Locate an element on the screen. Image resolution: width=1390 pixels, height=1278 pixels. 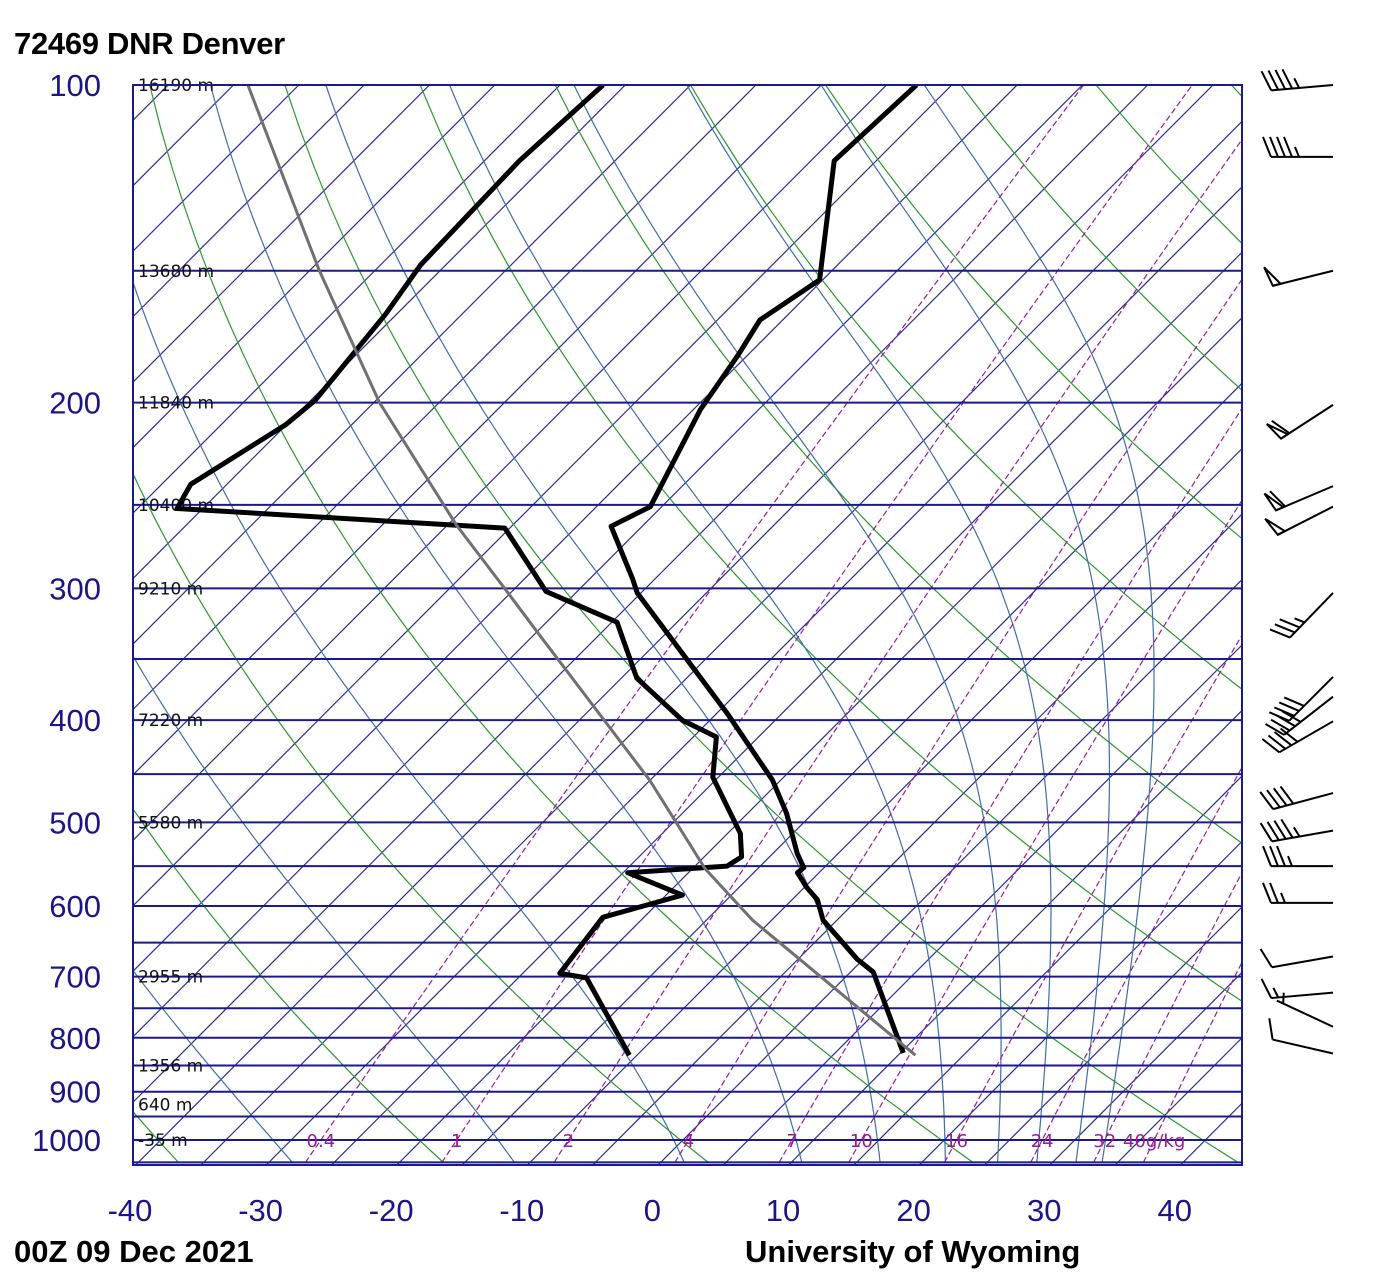
temperature-tick-label: -20 is located at coordinates (391, 1210).